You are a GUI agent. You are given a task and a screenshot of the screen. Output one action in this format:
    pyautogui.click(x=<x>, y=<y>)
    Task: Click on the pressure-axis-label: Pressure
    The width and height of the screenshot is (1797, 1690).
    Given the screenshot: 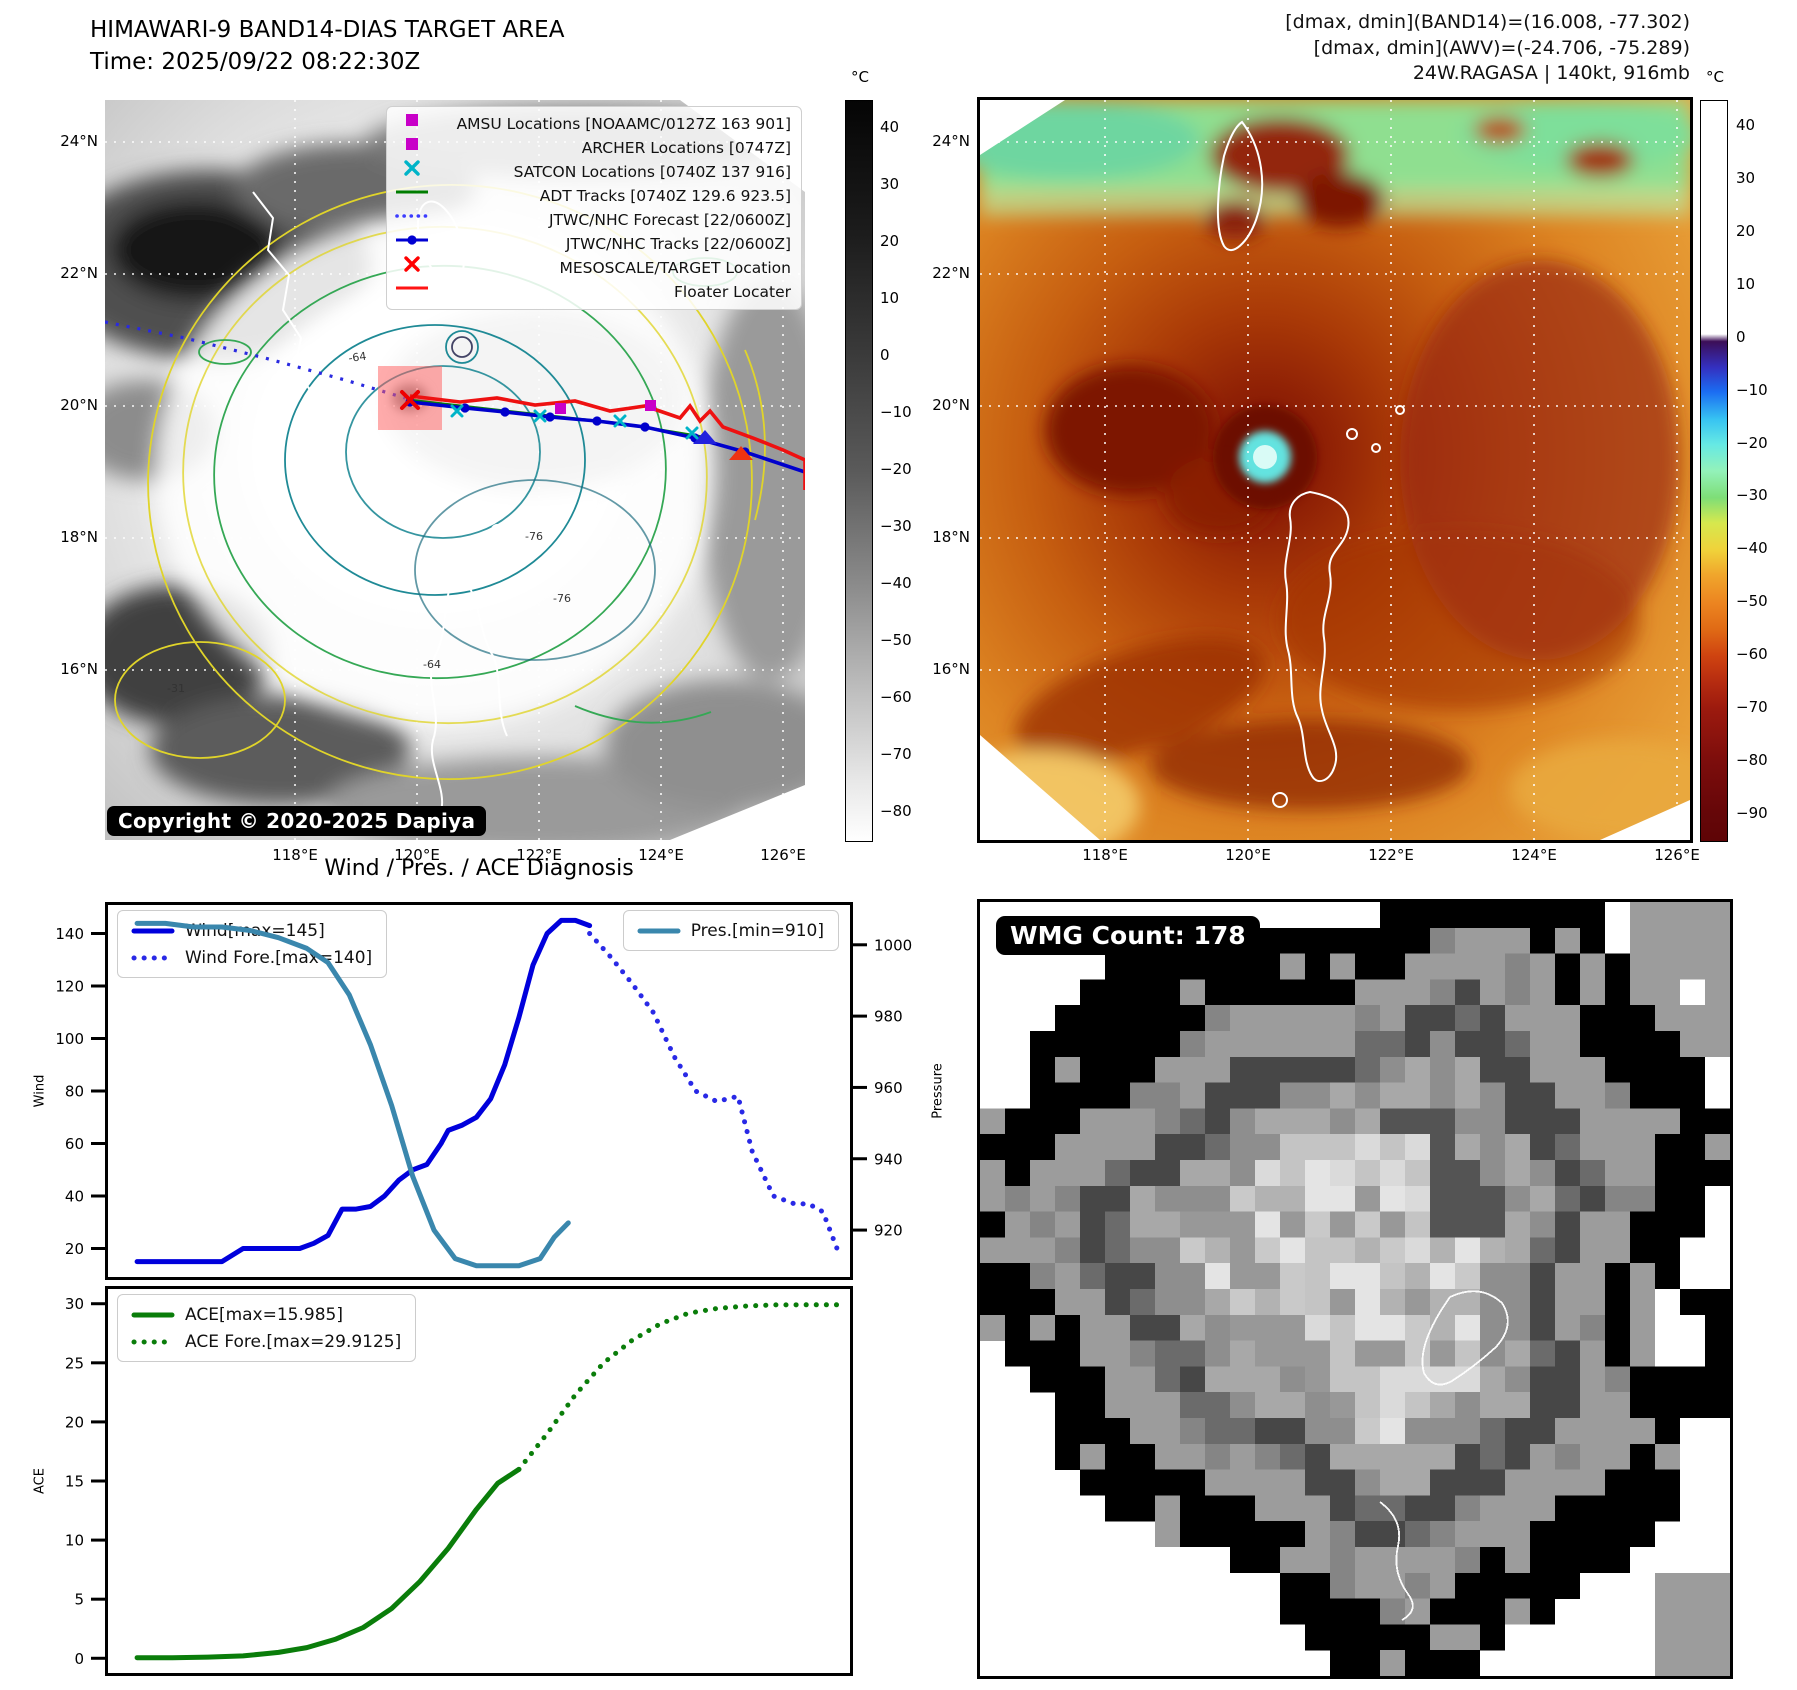 What is the action you would take?
    pyautogui.click(x=938, y=1091)
    